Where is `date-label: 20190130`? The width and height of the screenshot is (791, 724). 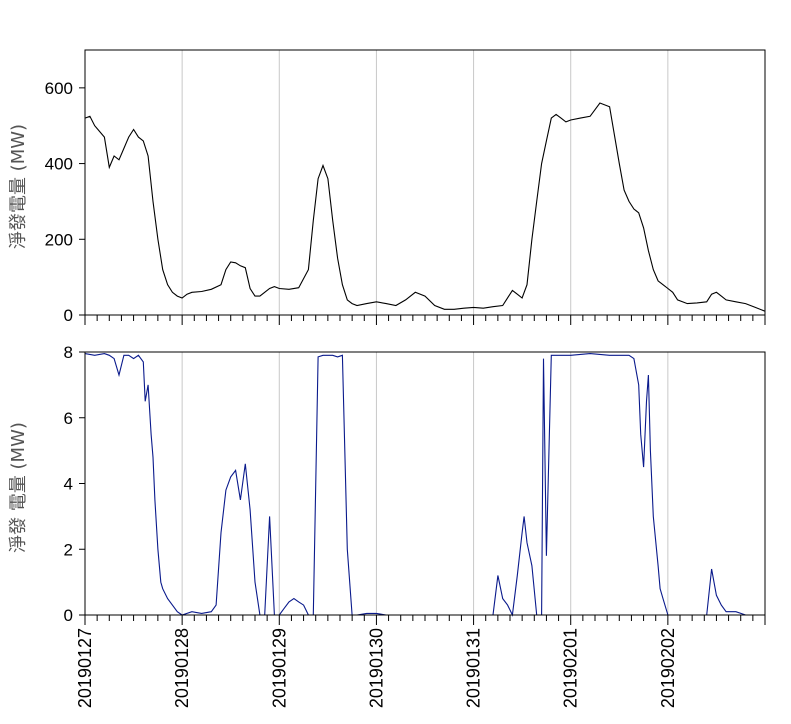
date-label: 20190130 is located at coordinates (376, 668).